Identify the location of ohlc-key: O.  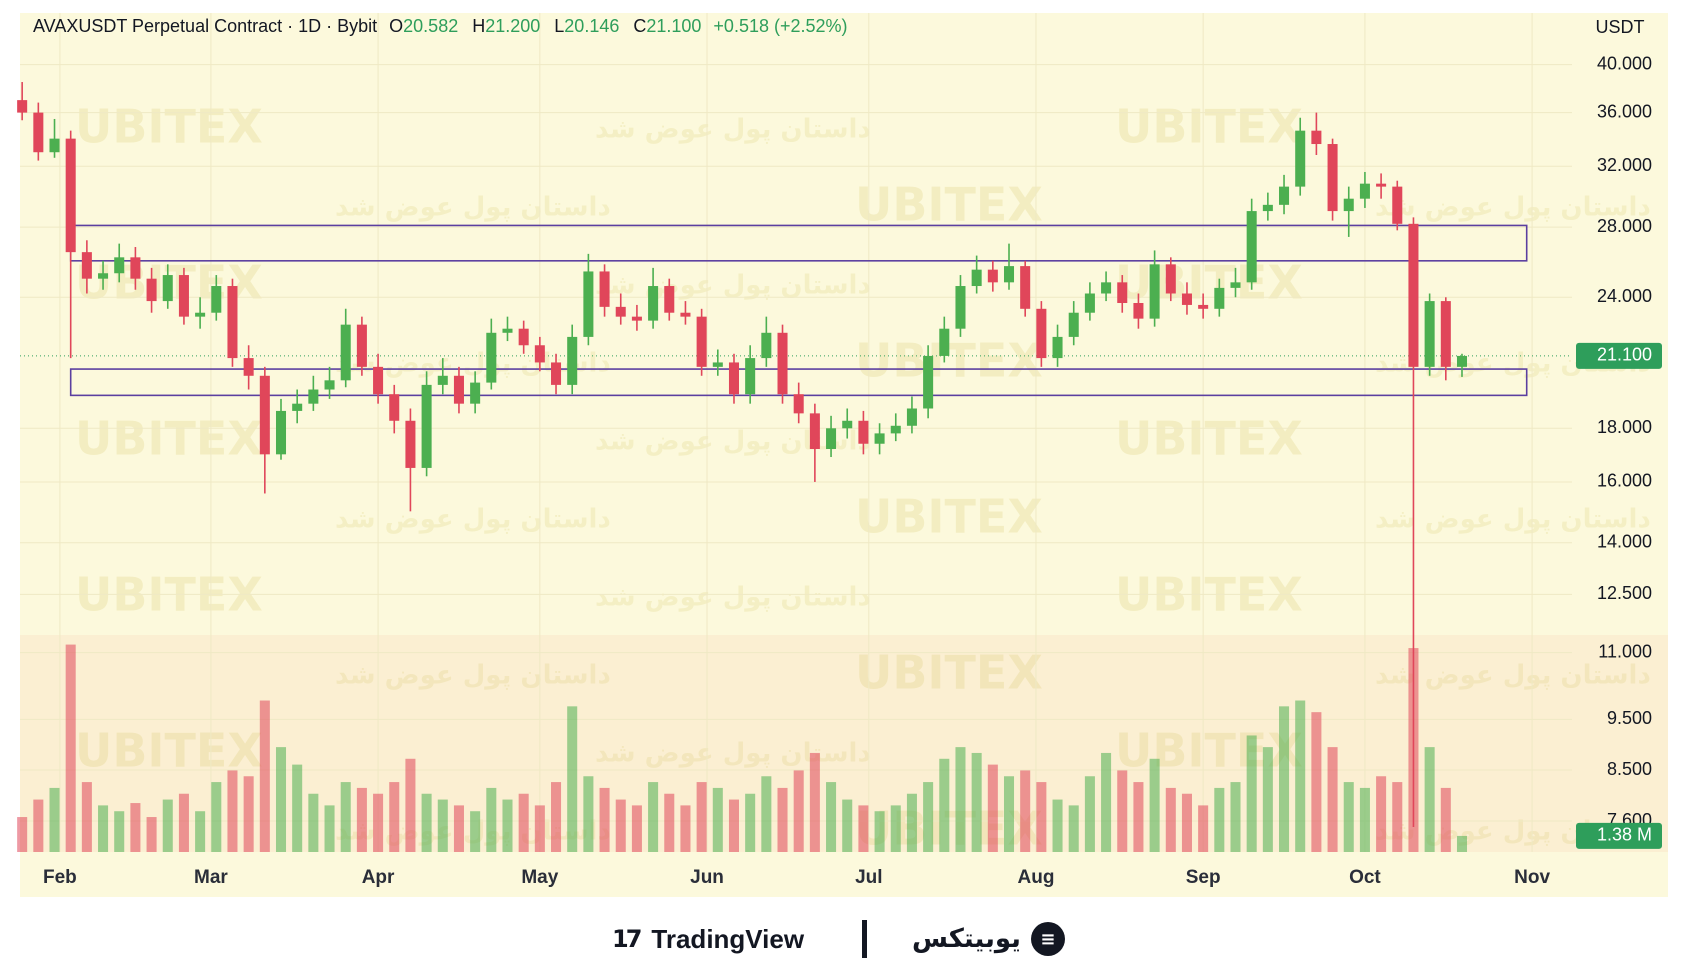
(396, 26).